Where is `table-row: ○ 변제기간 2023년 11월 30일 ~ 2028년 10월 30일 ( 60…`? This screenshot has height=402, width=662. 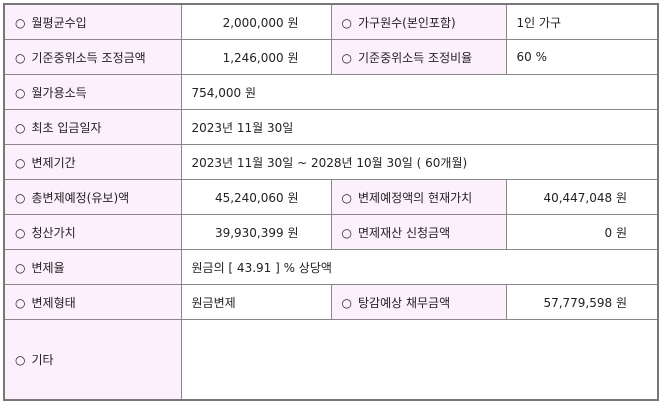
table-row: ○ 변제기간 2023년 11월 30일 ~ 2028년 10월 30일 ( 60… is located at coordinates (331, 162).